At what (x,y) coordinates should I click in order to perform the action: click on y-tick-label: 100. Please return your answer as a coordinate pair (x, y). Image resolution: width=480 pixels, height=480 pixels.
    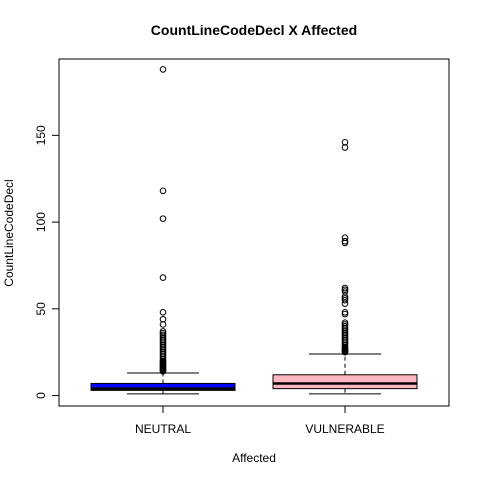
    Looking at the image, I should click on (41, 222).